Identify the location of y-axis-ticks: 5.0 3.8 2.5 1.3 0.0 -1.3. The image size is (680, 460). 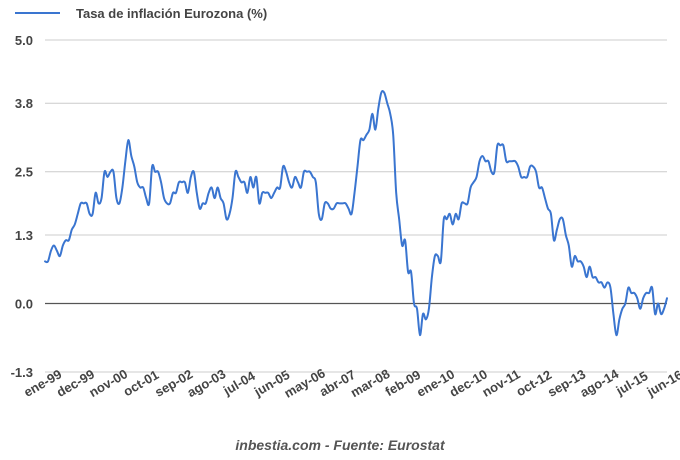
(22, 206).